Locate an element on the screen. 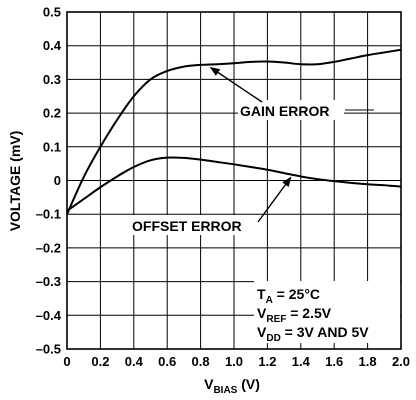 This screenshot has height=400, width=416. condition-vdd: VDD = 3V AND 5V is located at coordinates (313, 334).